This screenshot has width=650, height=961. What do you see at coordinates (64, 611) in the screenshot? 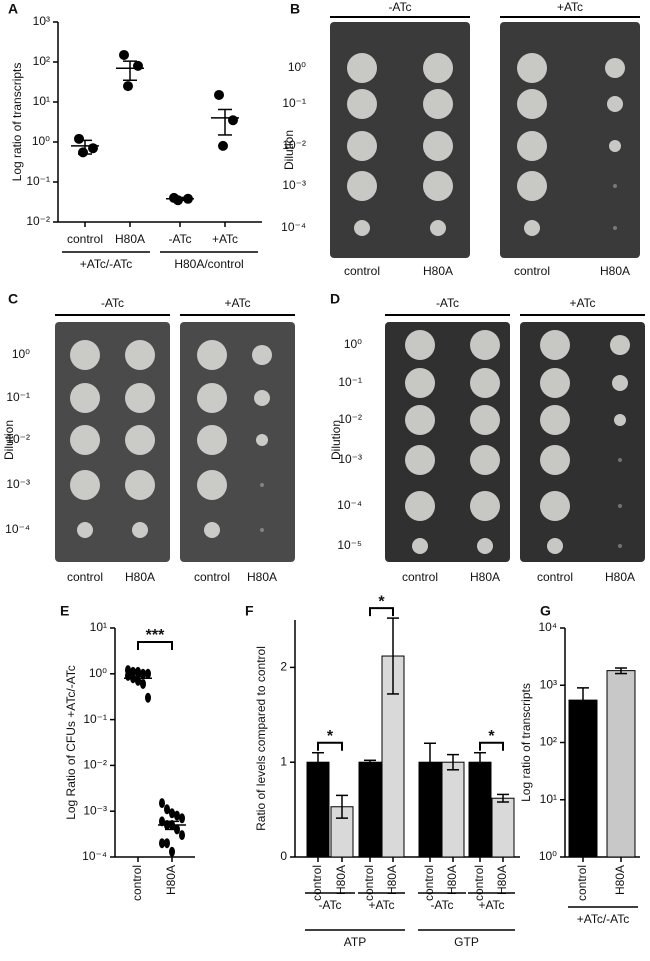
I see `panel-letter: E` at bounding box center [64, 611].